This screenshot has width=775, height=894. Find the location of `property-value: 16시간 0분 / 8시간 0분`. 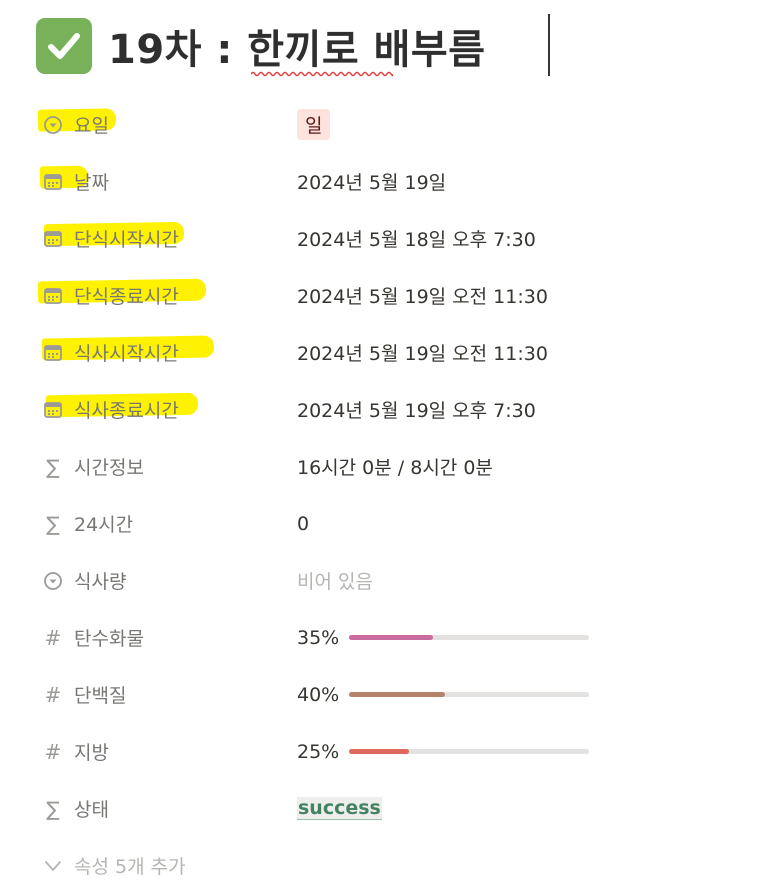

property-value: 16시간 0분 / 8시간 0분 is located at coordinates (395, 468).